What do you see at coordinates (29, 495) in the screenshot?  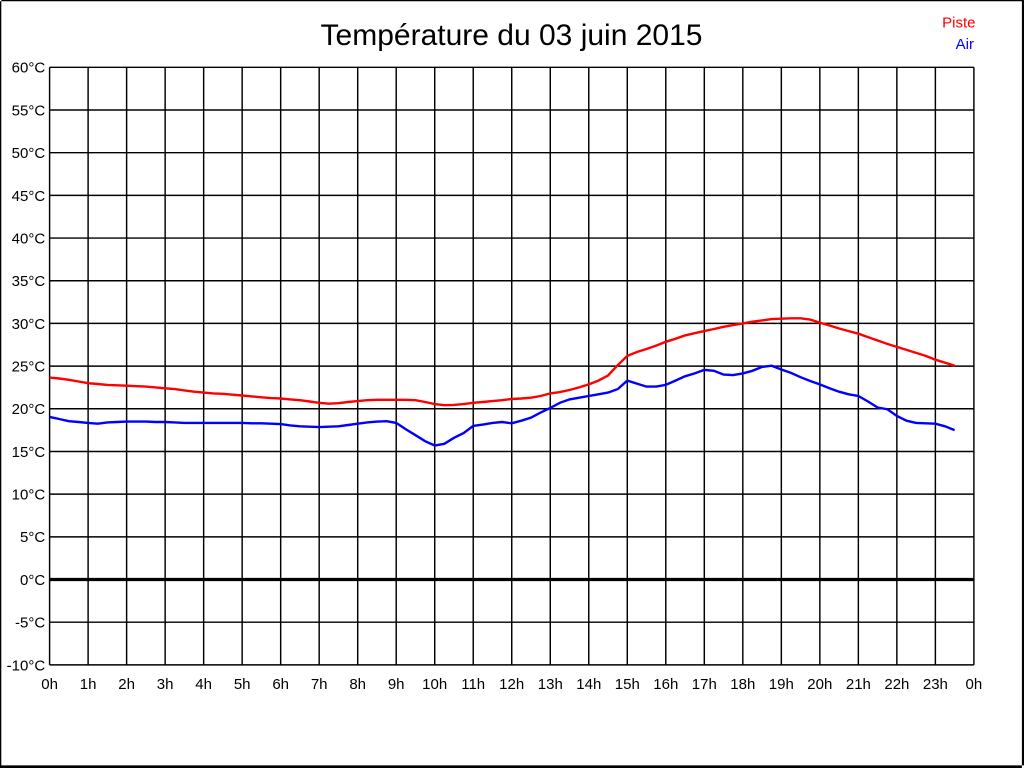 I see `svg-text: 10°C` at bounding box center [29, 495].